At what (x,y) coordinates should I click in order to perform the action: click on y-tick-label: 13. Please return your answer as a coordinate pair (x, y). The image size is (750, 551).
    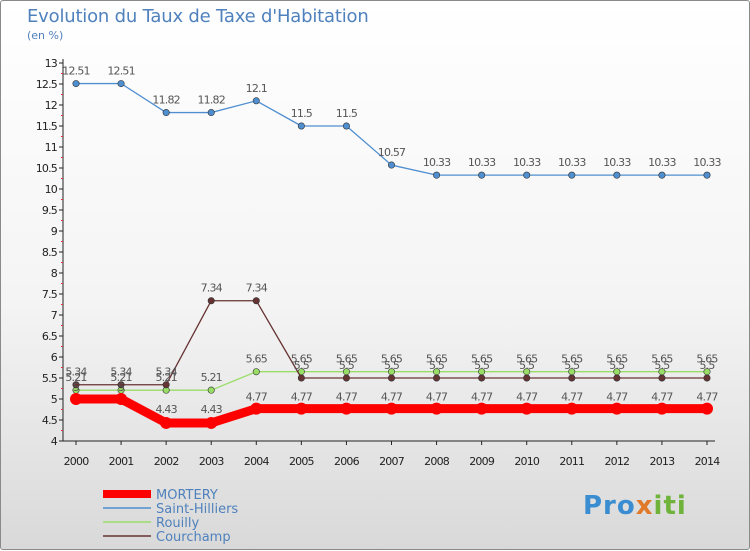
    Looking at the image, I should click on (51, 63).